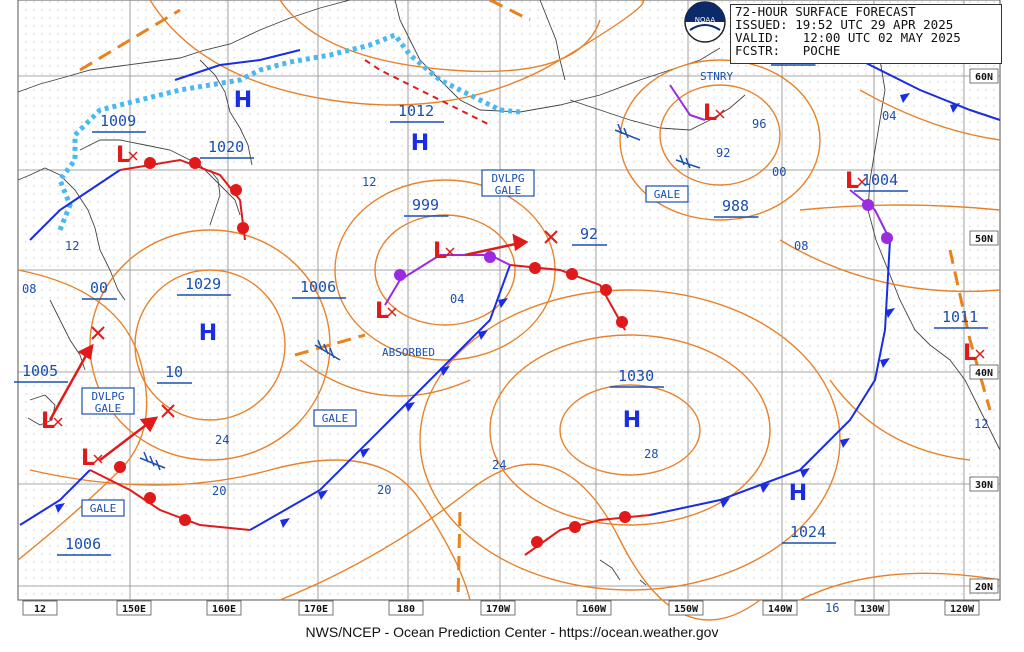 This screenshot has height=652, width=1024. What do you see at coordinates (731, 159) in the screenshot?
I see `low-pressure-center: L 988` at bounding box center [731, 159].